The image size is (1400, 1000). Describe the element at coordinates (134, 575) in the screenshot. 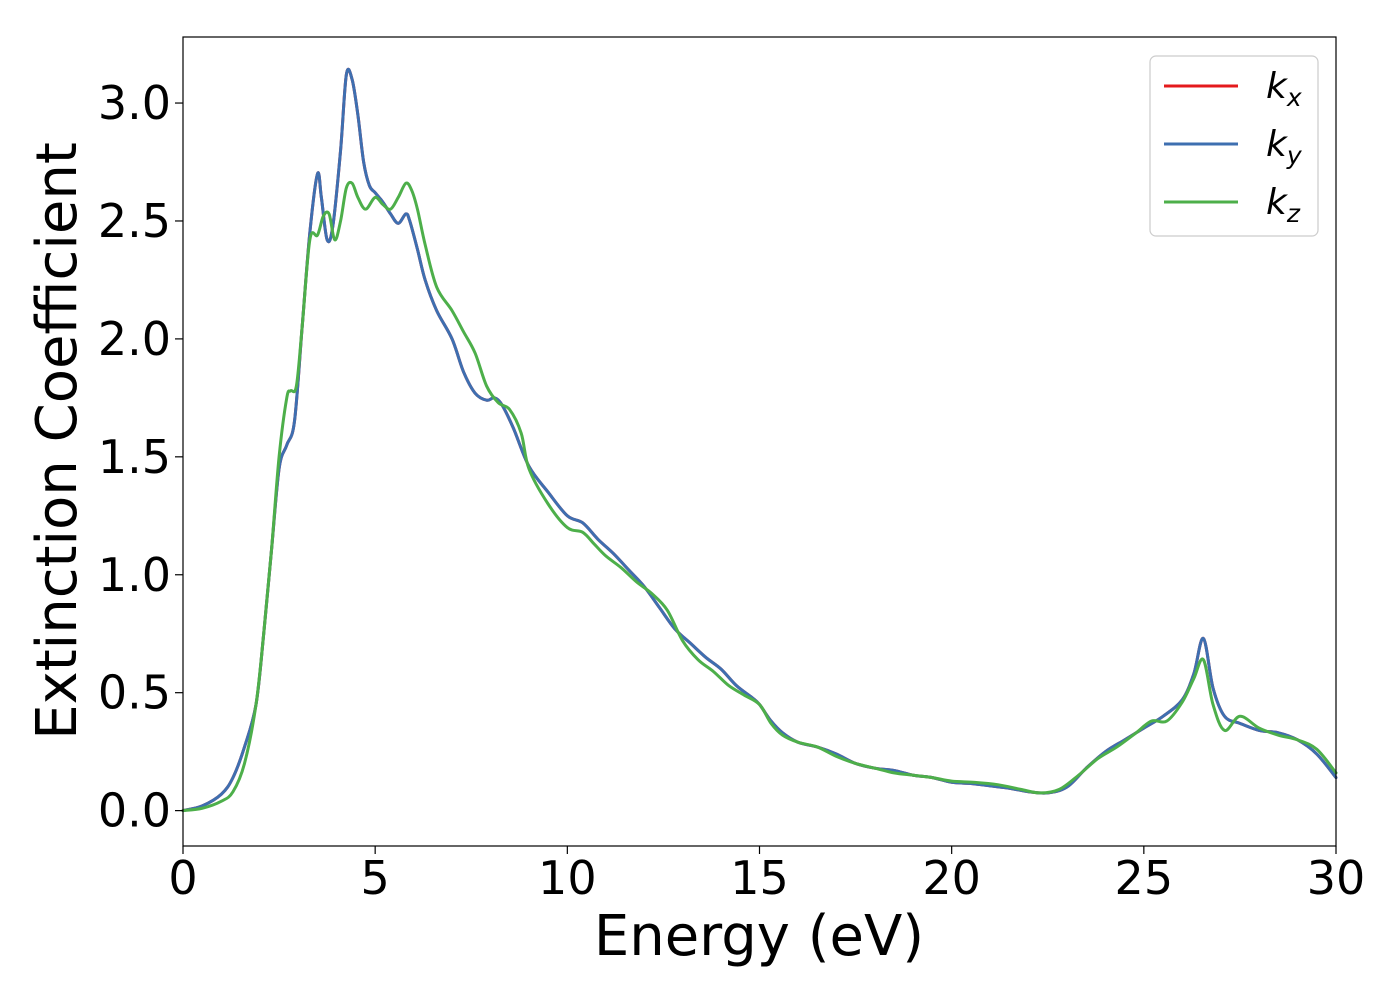

I see `y-tick-label: 1.0` at that location.